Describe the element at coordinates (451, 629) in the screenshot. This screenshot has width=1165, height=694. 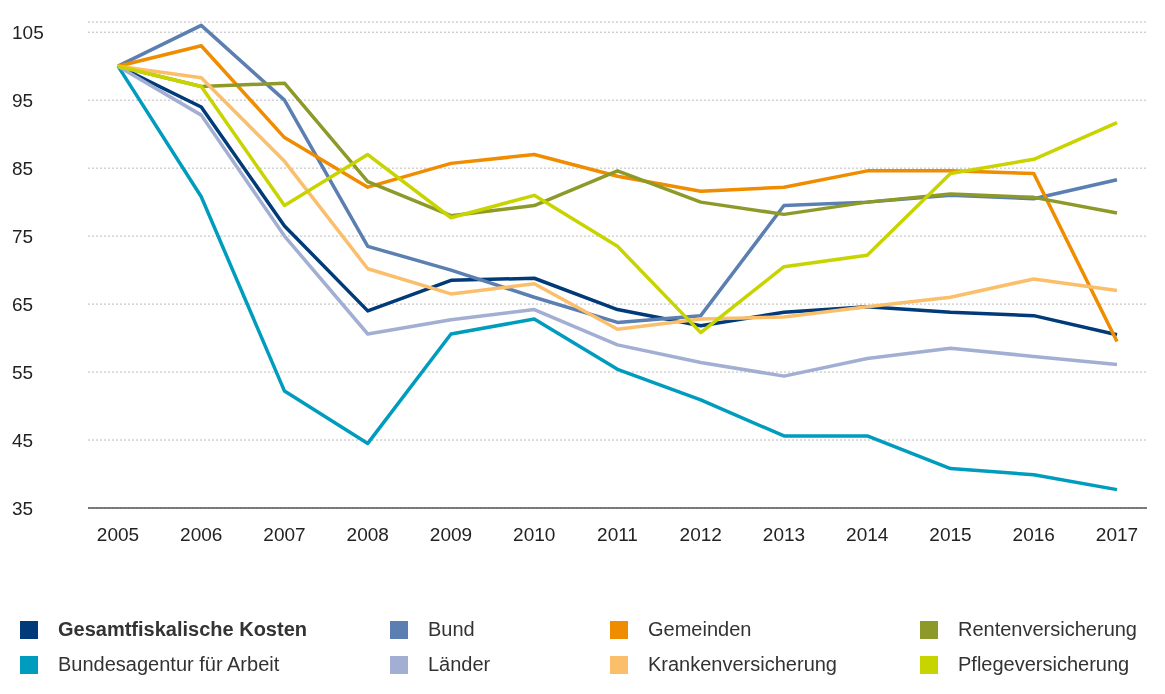
I see `legend-label: Bund` at that location.